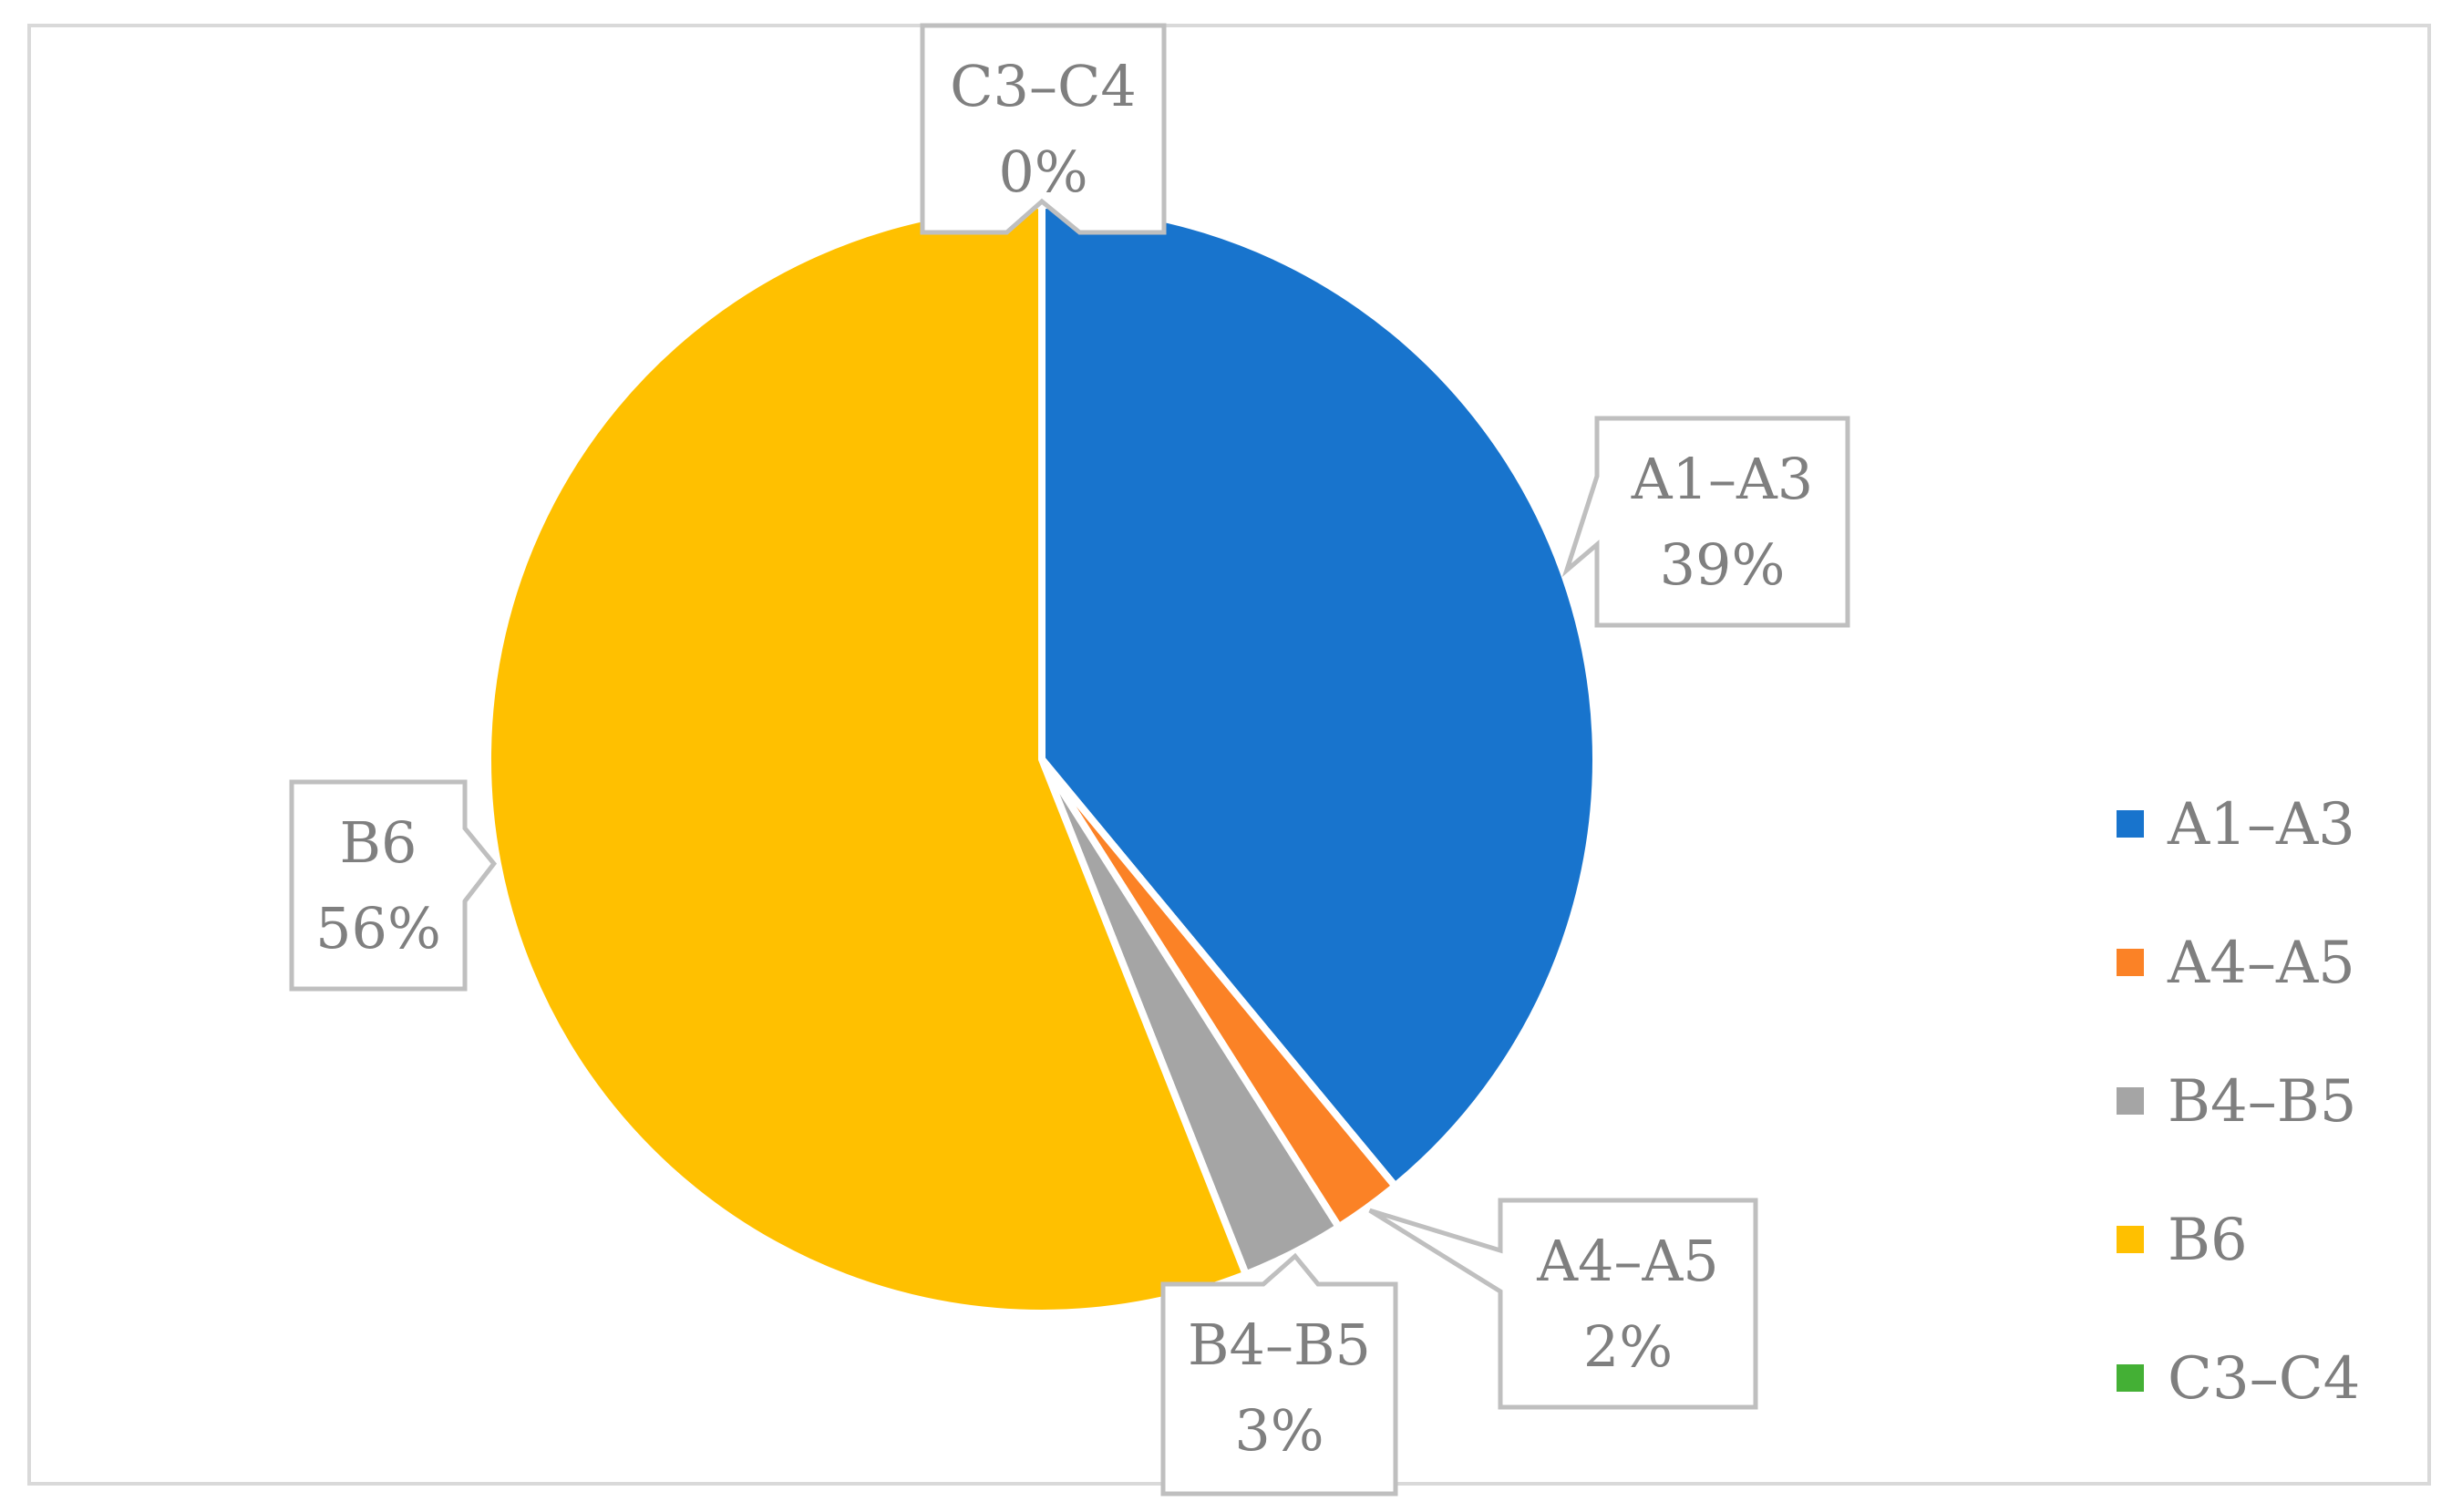 The height and width of the screenshot is (1512, 2462). Describe the element at coordinates (1628, 1347) in the screenshot. I see `data-label-percent: 2%` at that location.